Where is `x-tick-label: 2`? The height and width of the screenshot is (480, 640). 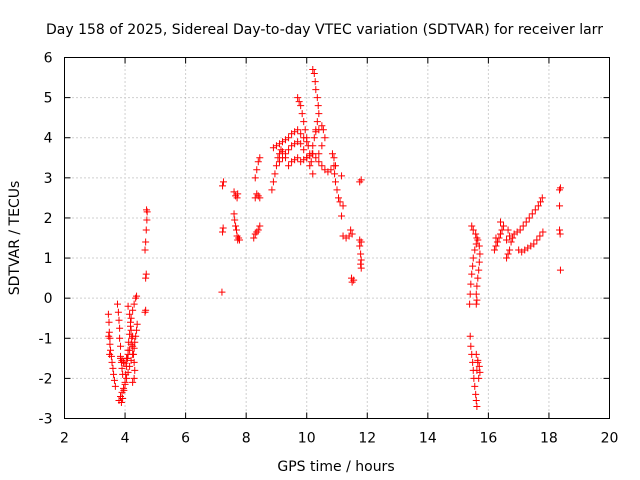 x-tick-label: 2 is located at coordinates (64, 439).